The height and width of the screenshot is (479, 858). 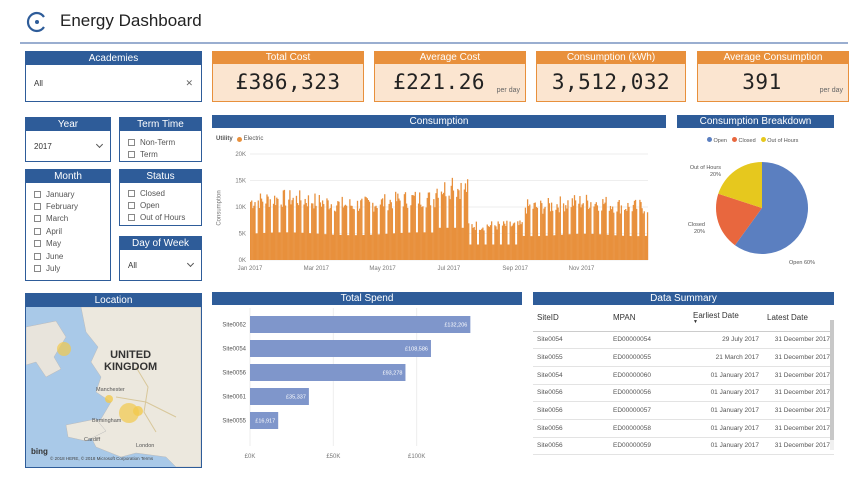 I want to click on panel-title: Location, so click(x=113, y=300).